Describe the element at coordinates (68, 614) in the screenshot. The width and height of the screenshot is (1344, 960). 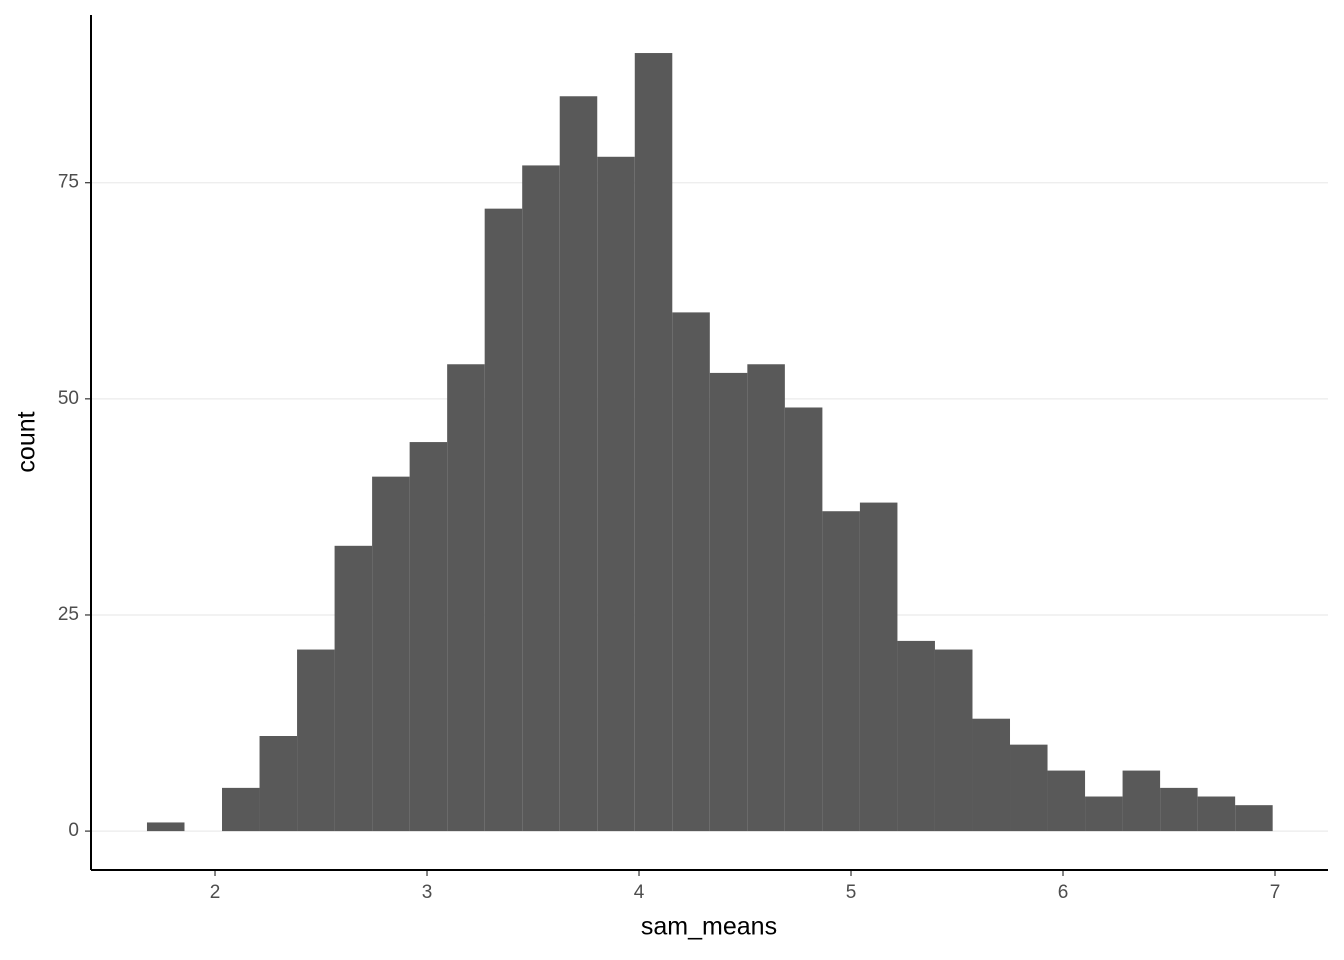
I see `y-tick-label: 25` at that location.